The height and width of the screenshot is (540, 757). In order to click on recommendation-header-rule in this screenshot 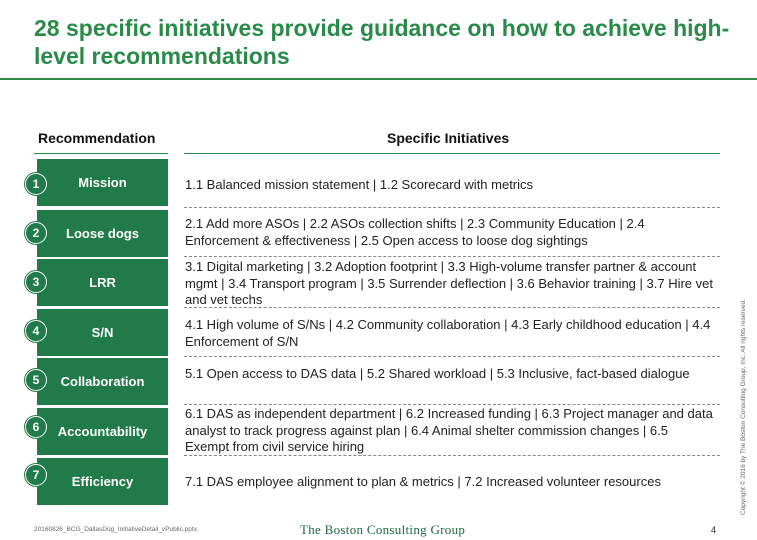, I will do `click(101, 153)`.